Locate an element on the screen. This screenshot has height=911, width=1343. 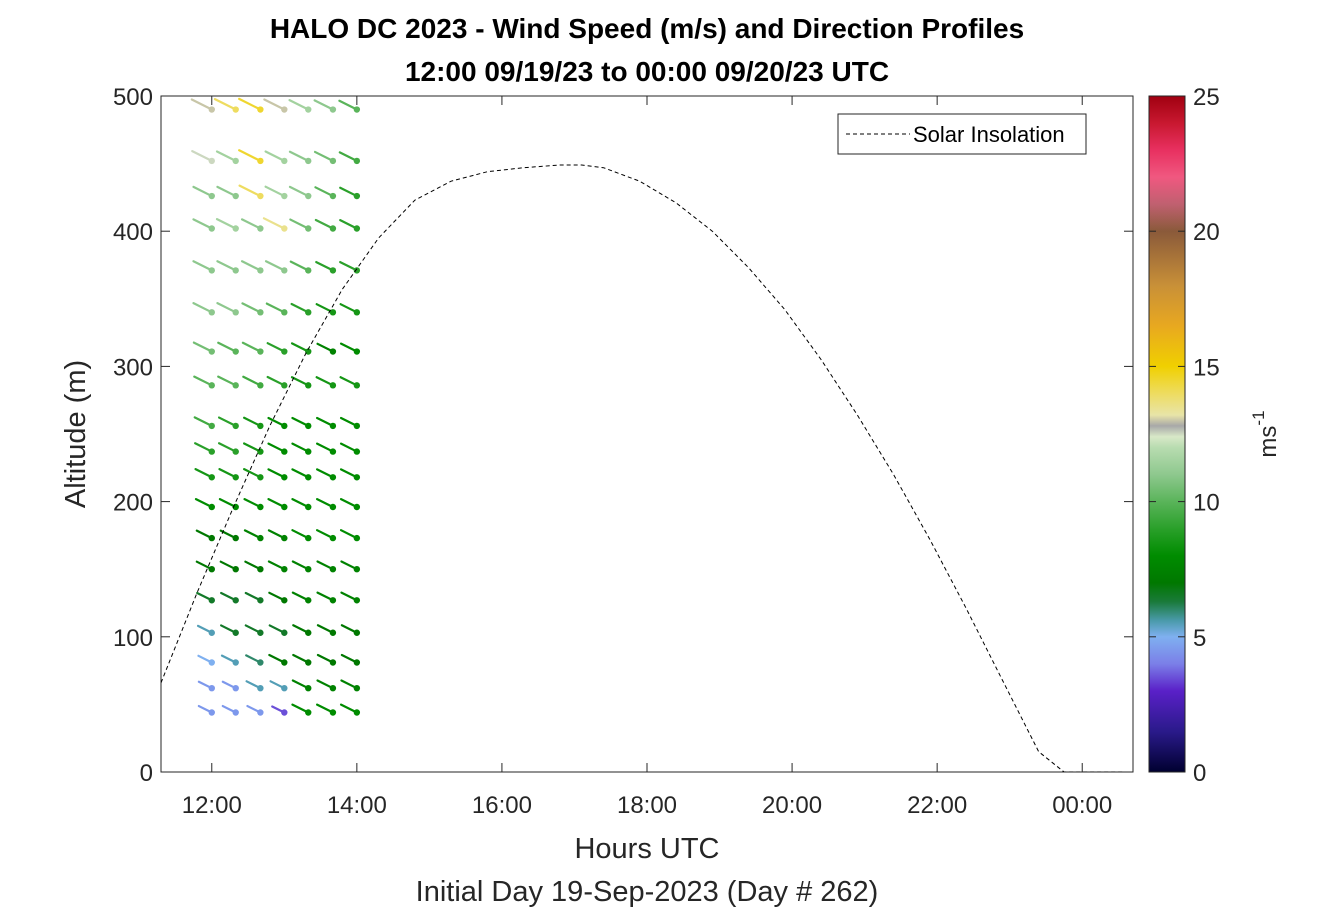
x-tick-label: 00:00 is located at coordinates (1082, 805).